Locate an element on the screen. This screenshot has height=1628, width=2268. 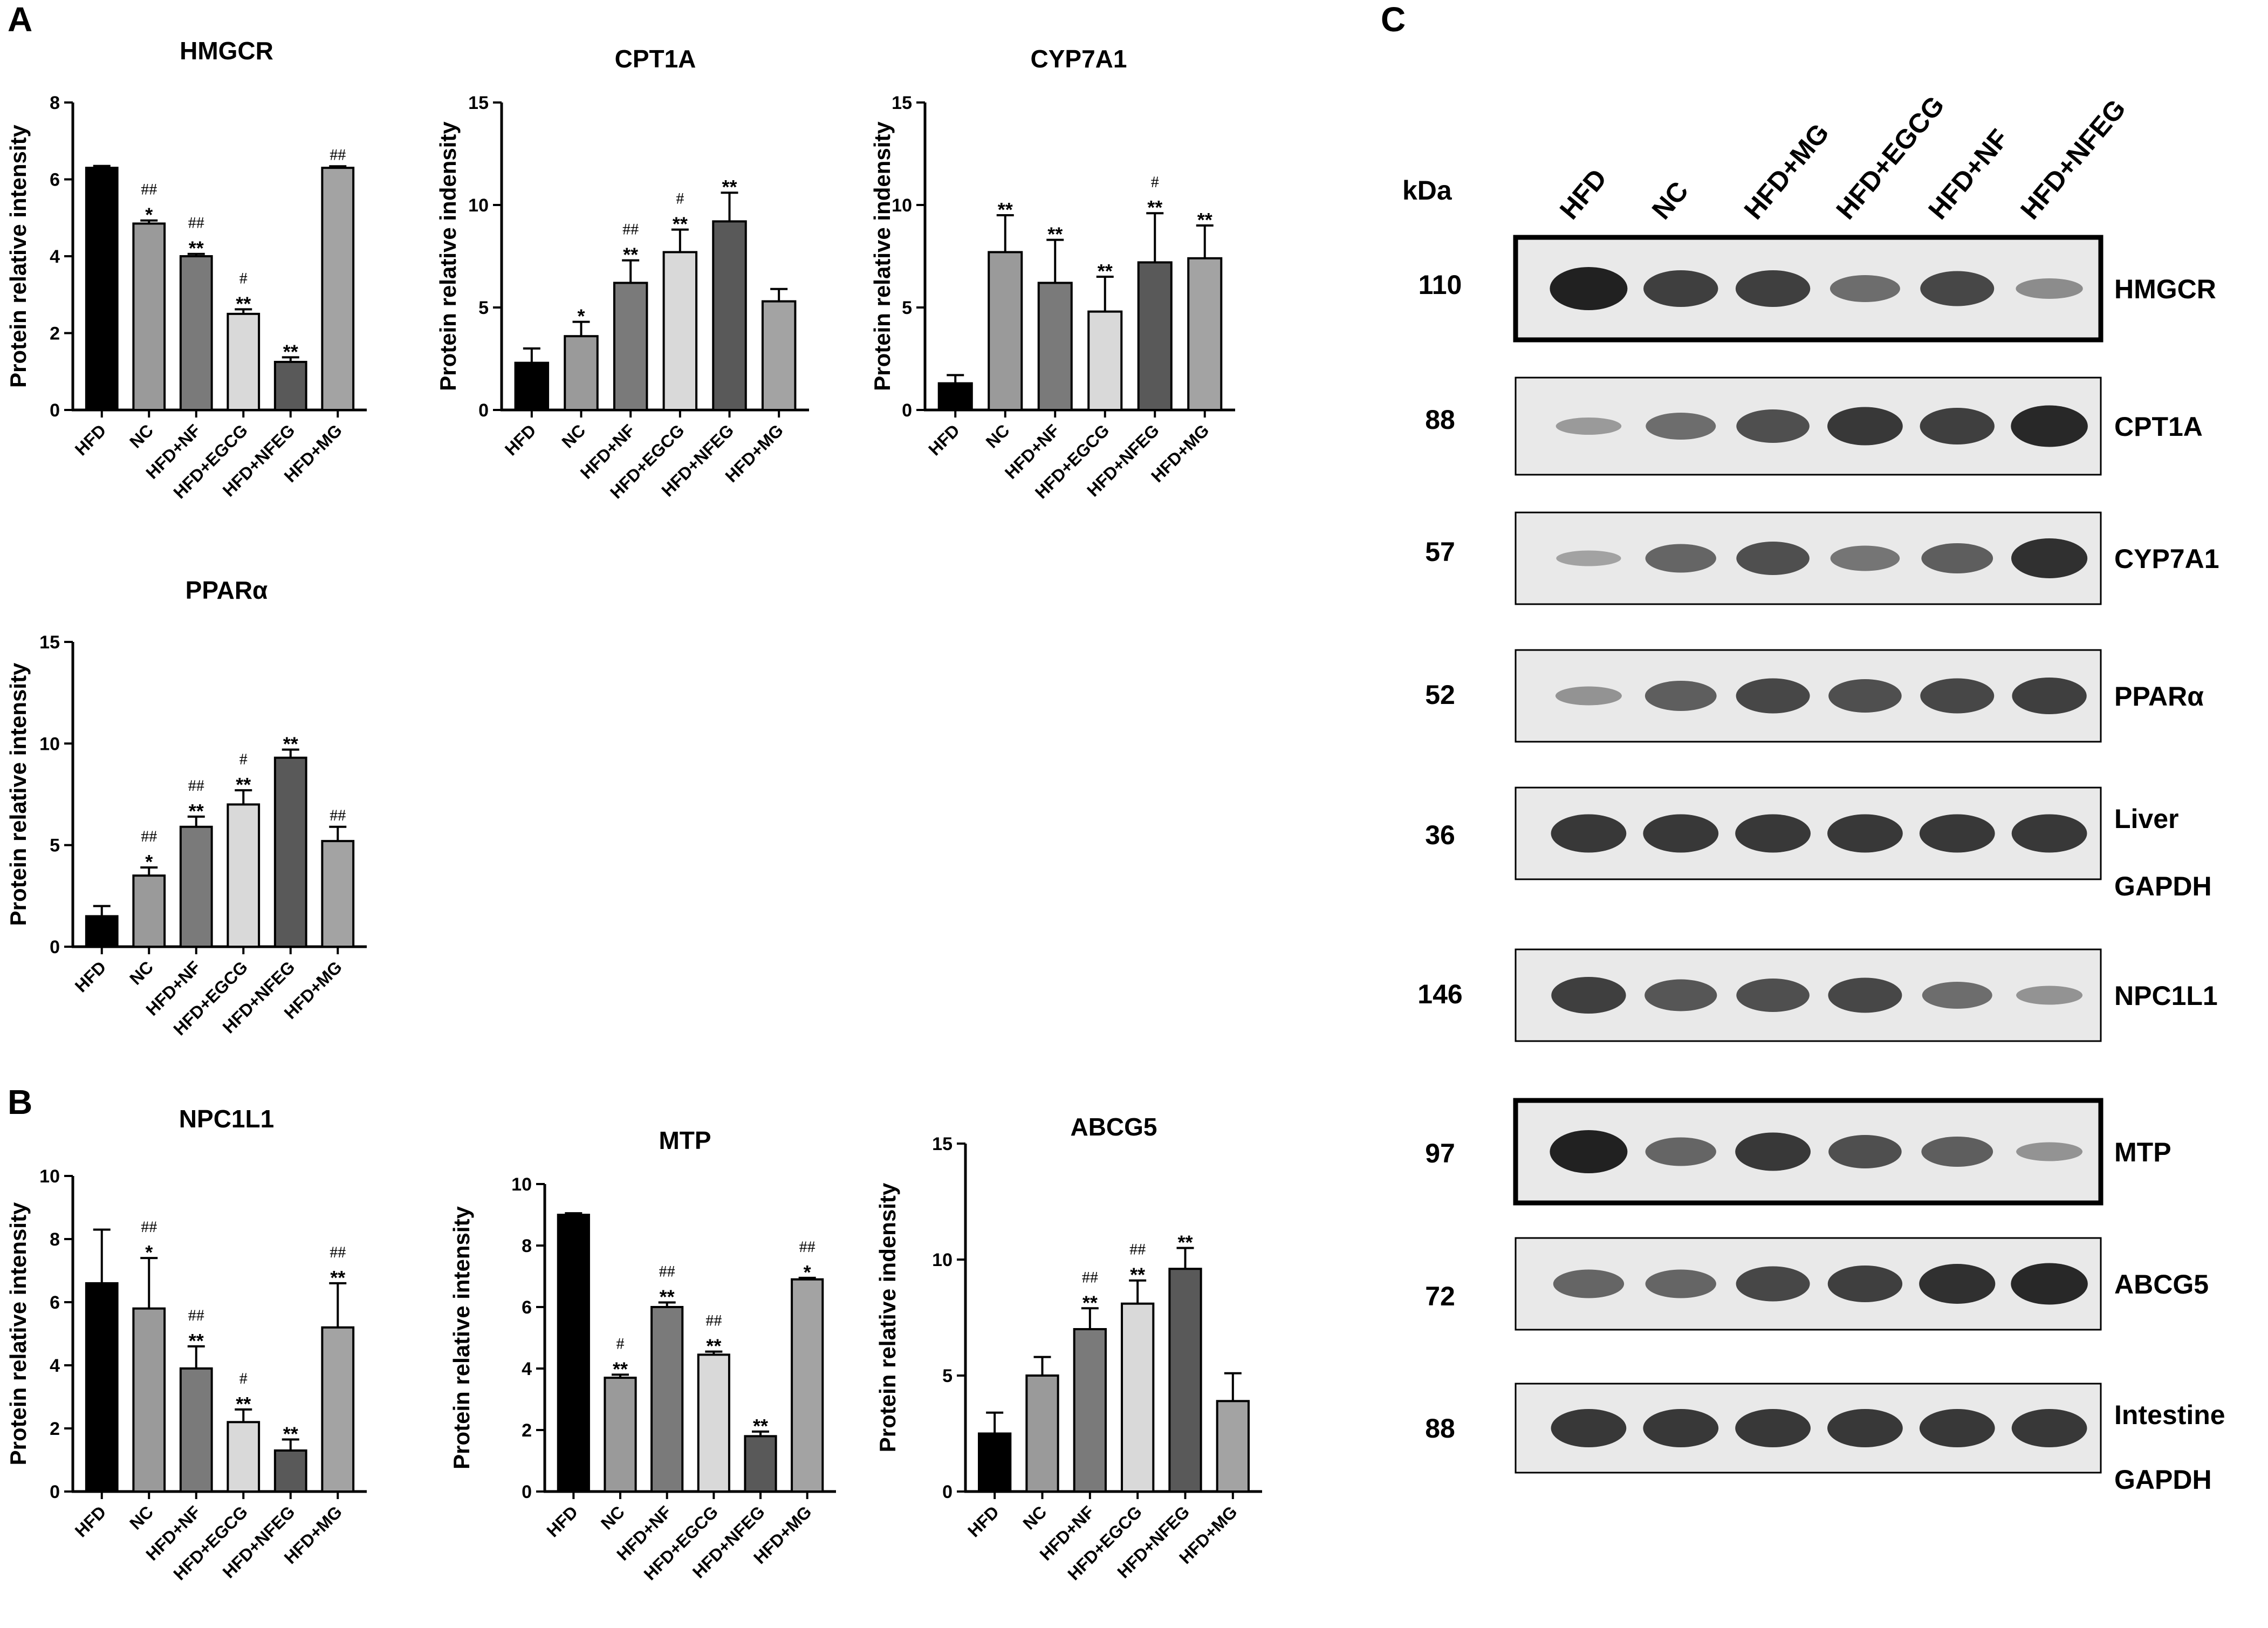
blot-row-3: 52 PPARα is located at coordinates (1815, 696).